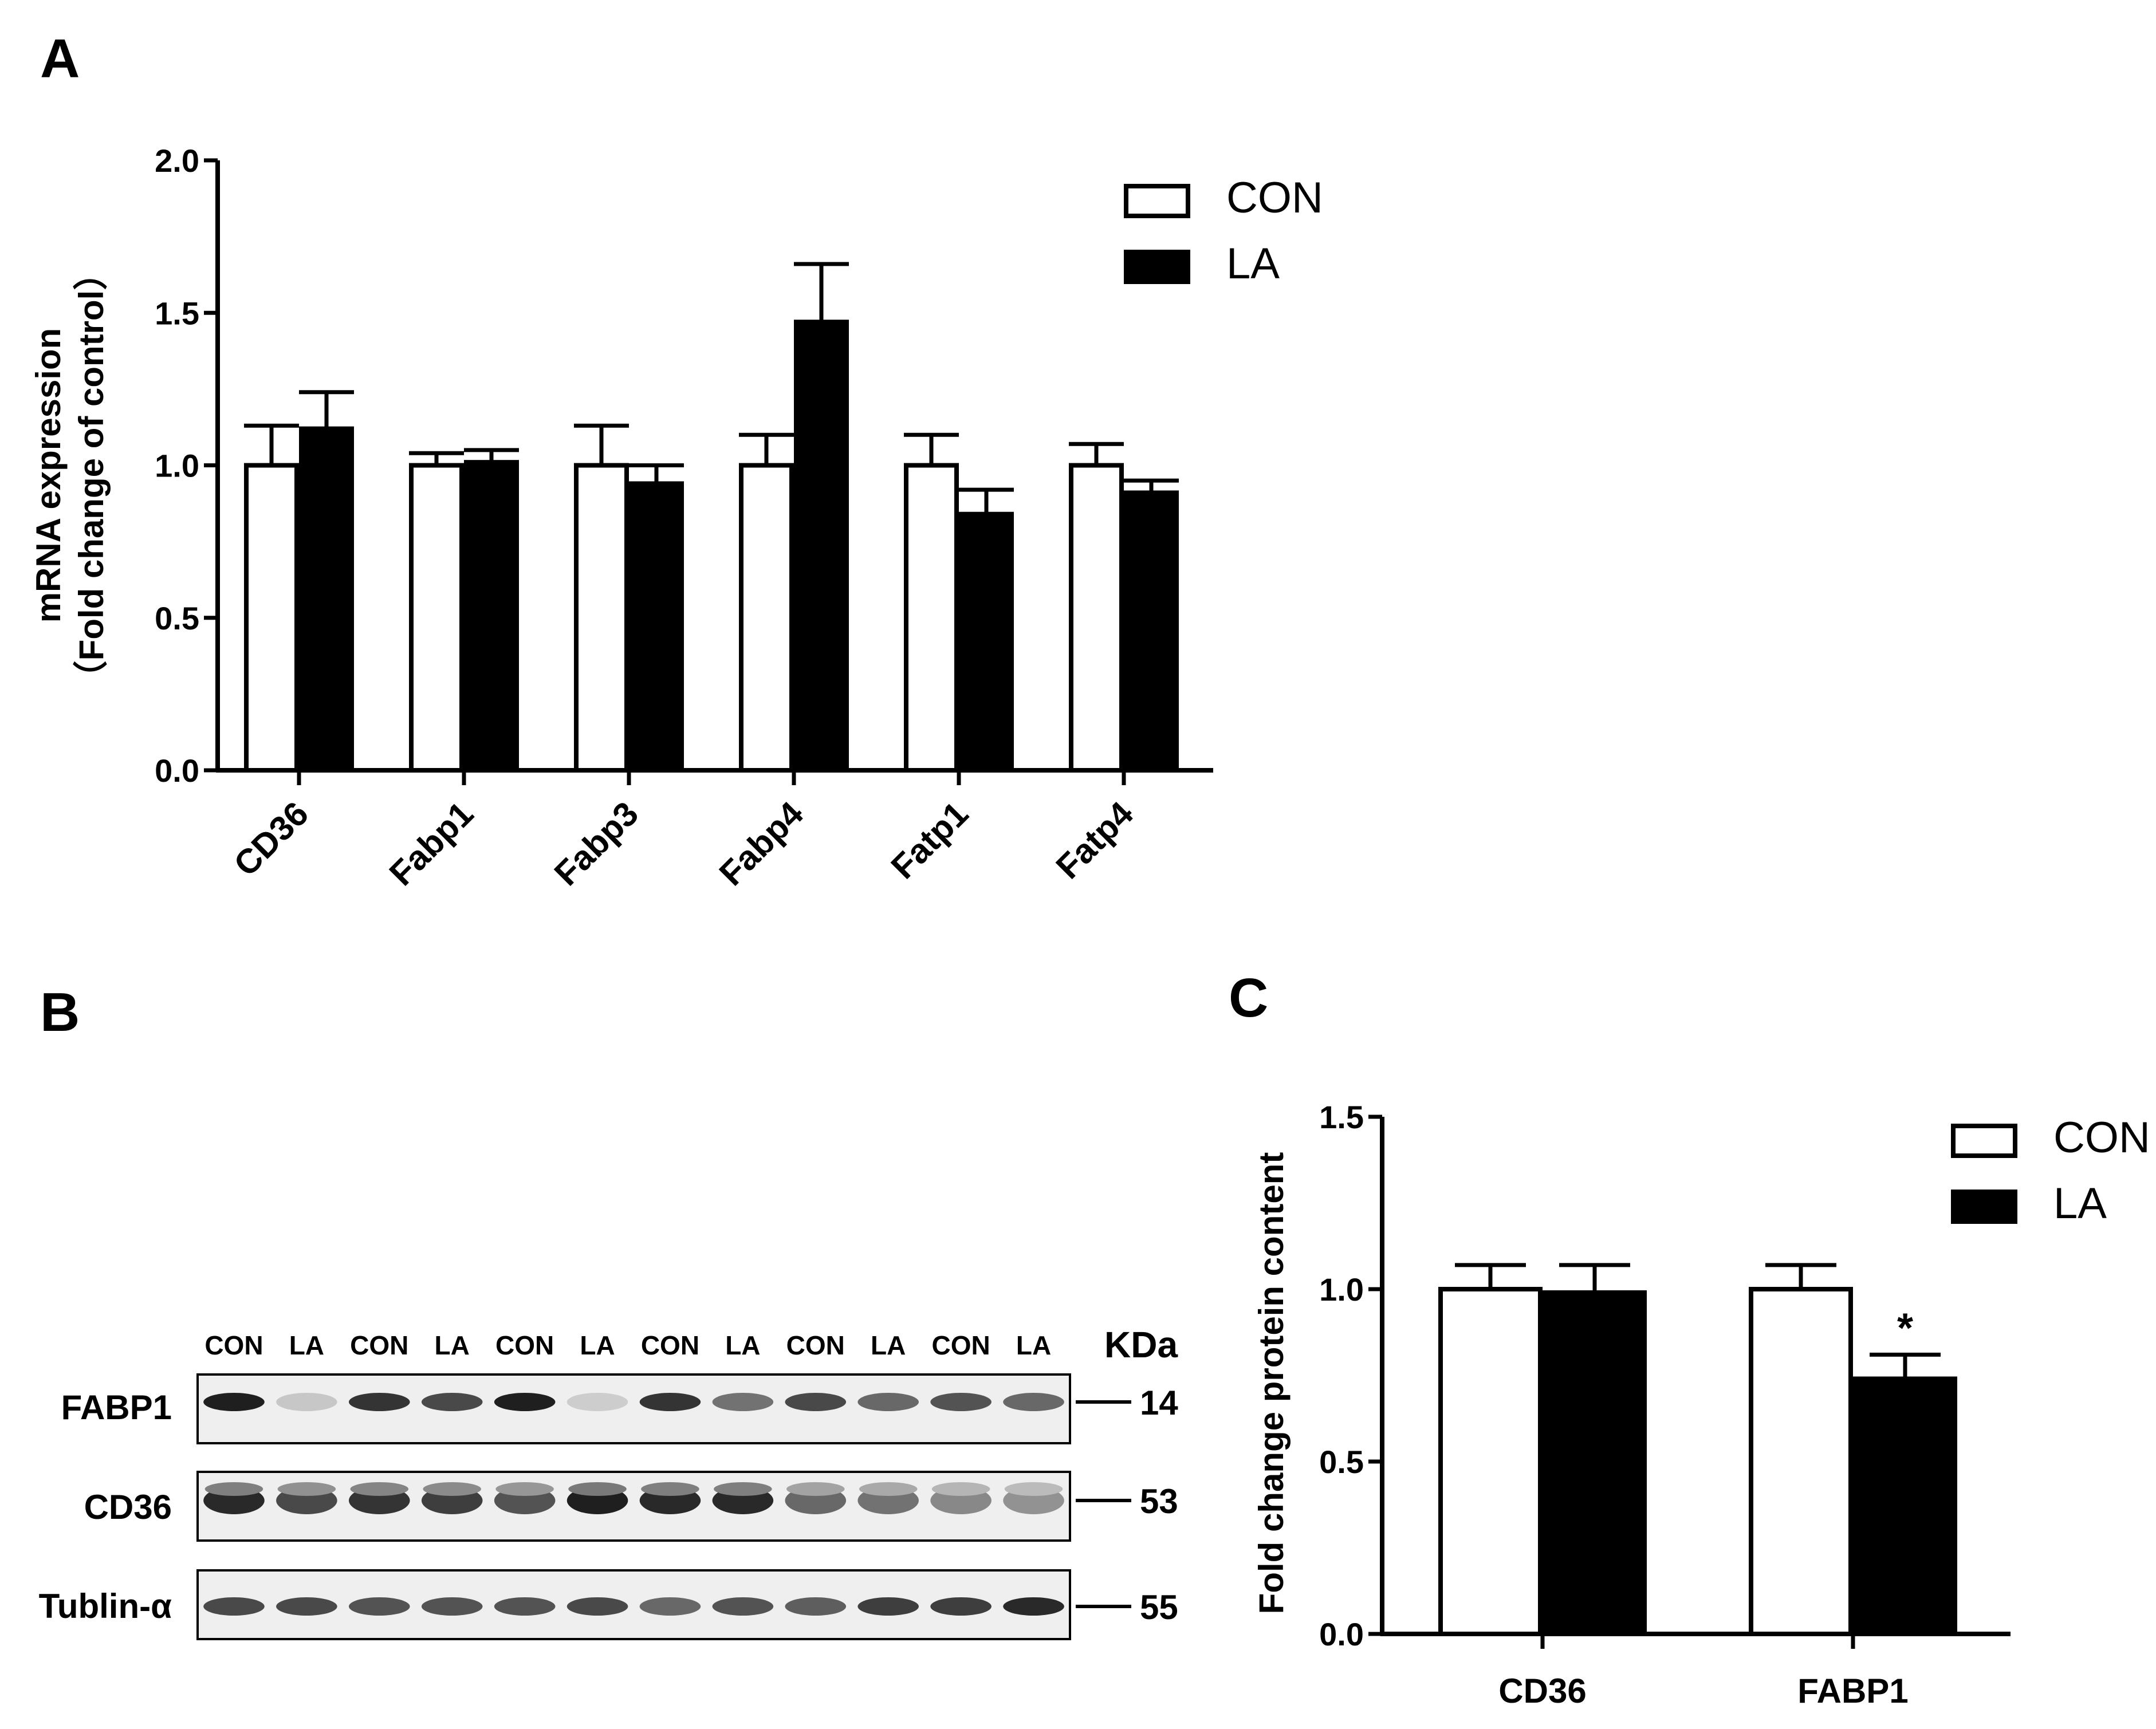  I want to click on blot-row-label: FABP1, so click(116, 1407).